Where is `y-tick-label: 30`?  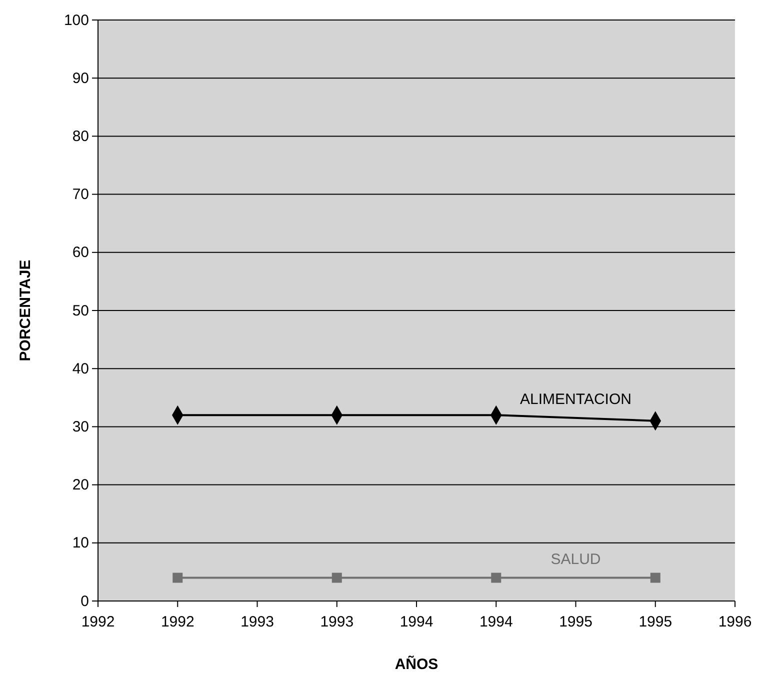
y-tick-label: 30 is located at coordinates (80, 427).